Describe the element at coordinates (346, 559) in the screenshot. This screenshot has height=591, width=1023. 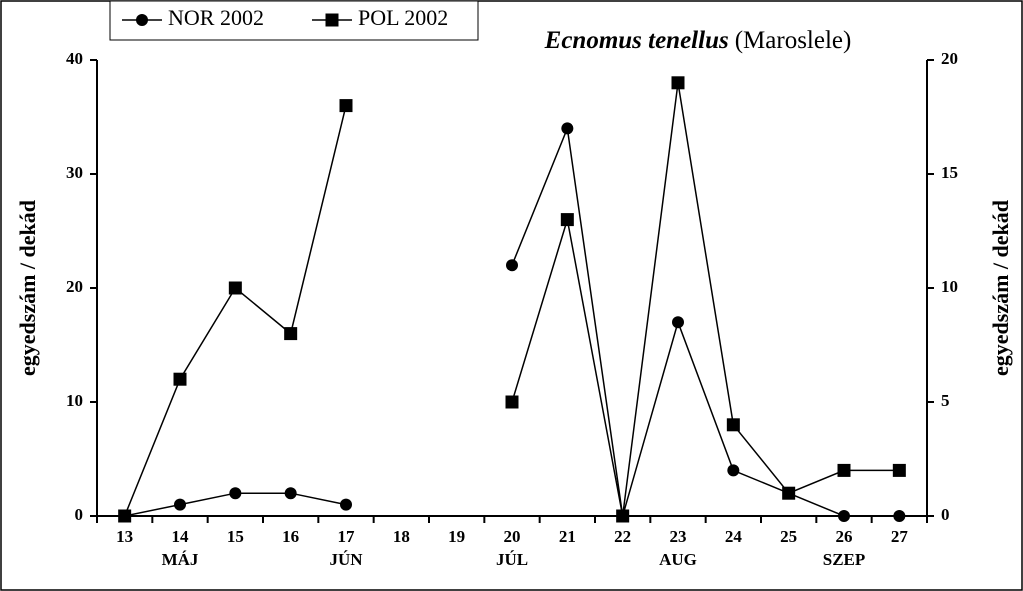
I see `month-label: JÚN` at that location.